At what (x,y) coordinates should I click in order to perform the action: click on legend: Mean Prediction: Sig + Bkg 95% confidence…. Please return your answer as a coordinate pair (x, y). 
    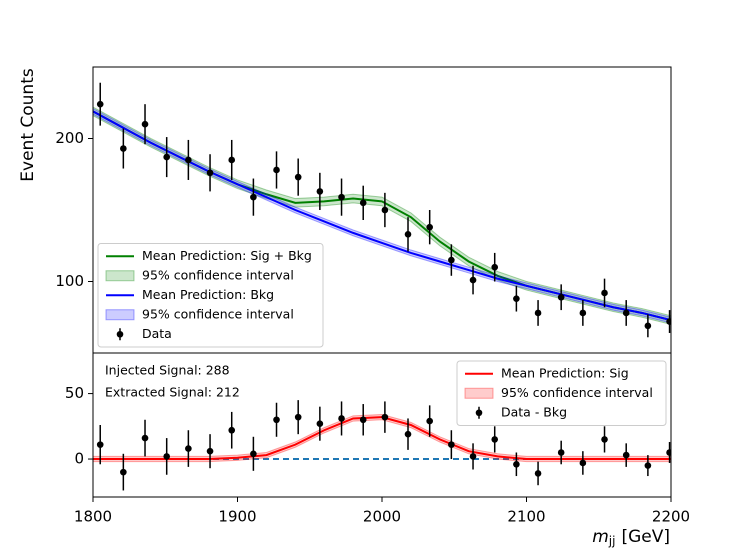
    Looking at the image, I should click on (210, 295).